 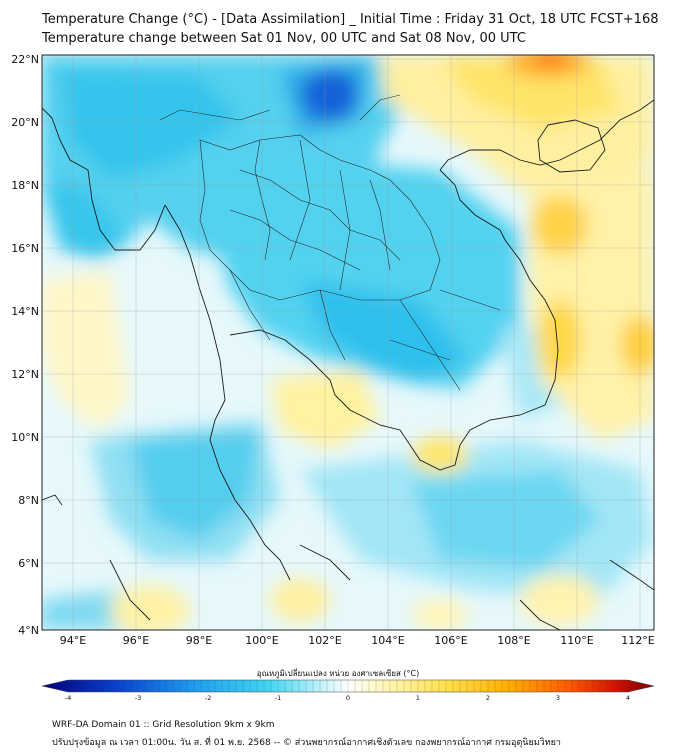 What do you see at coordinates (278, 698) in the screenshot?
I see `colorbar-tick: -1` at bounding box center [278, 698].